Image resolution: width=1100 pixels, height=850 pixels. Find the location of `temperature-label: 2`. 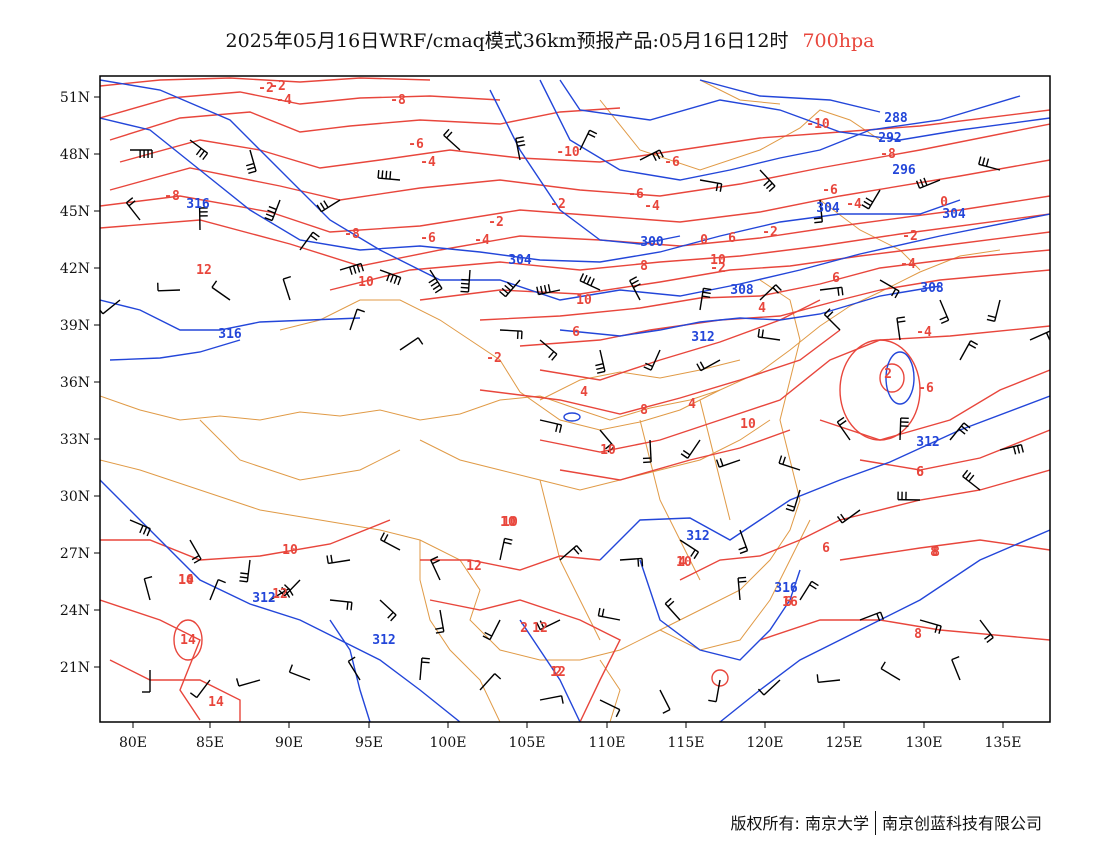

temperature-label: 2 is located at coordinates (524, 628).